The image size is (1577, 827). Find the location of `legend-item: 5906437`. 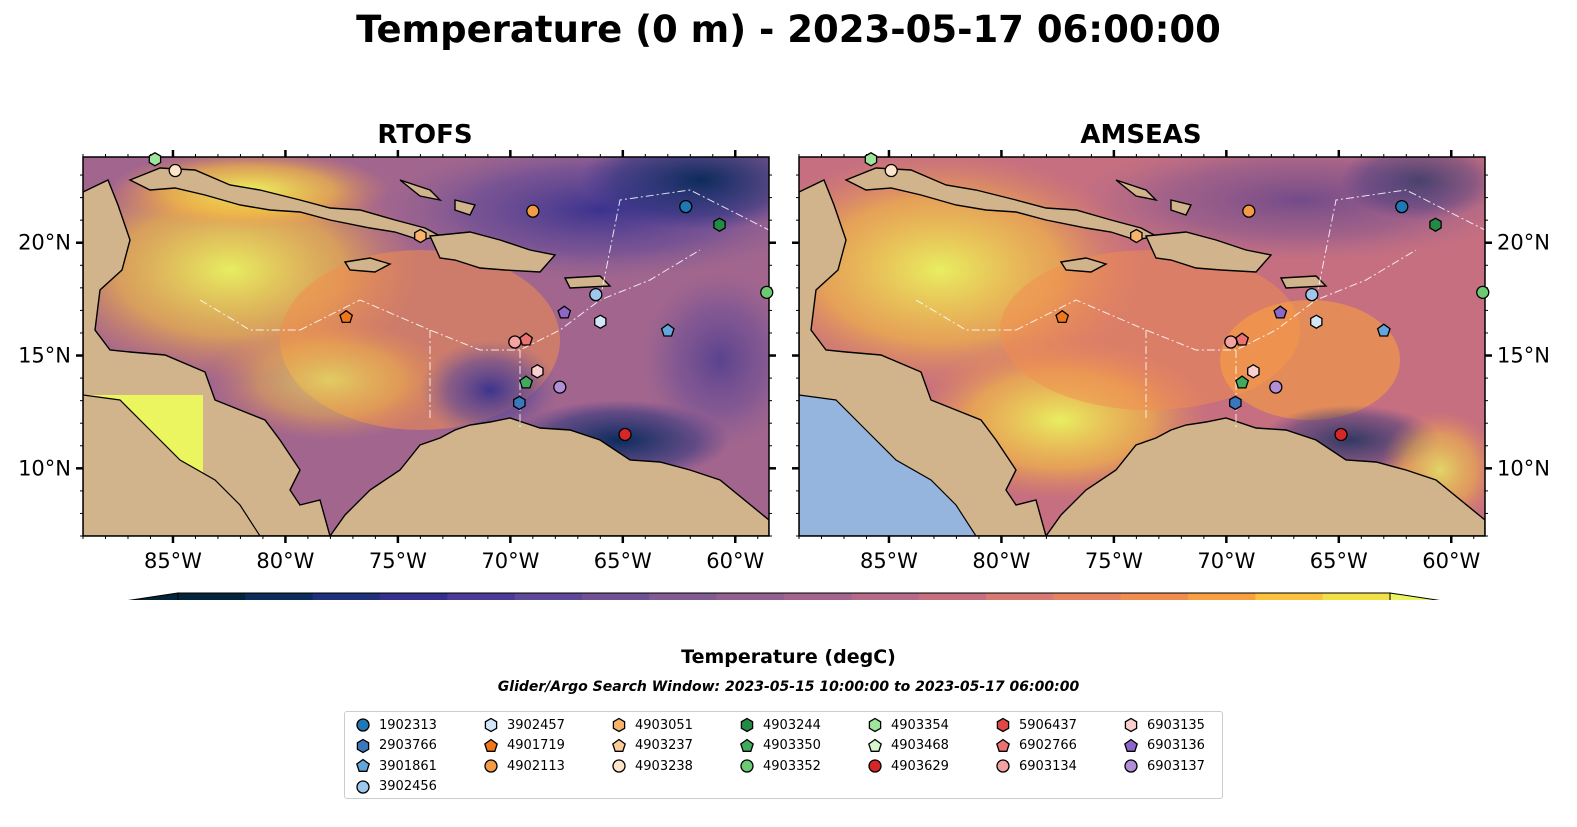

legend-item: 5906437 is located at coordinates (1036, 725).